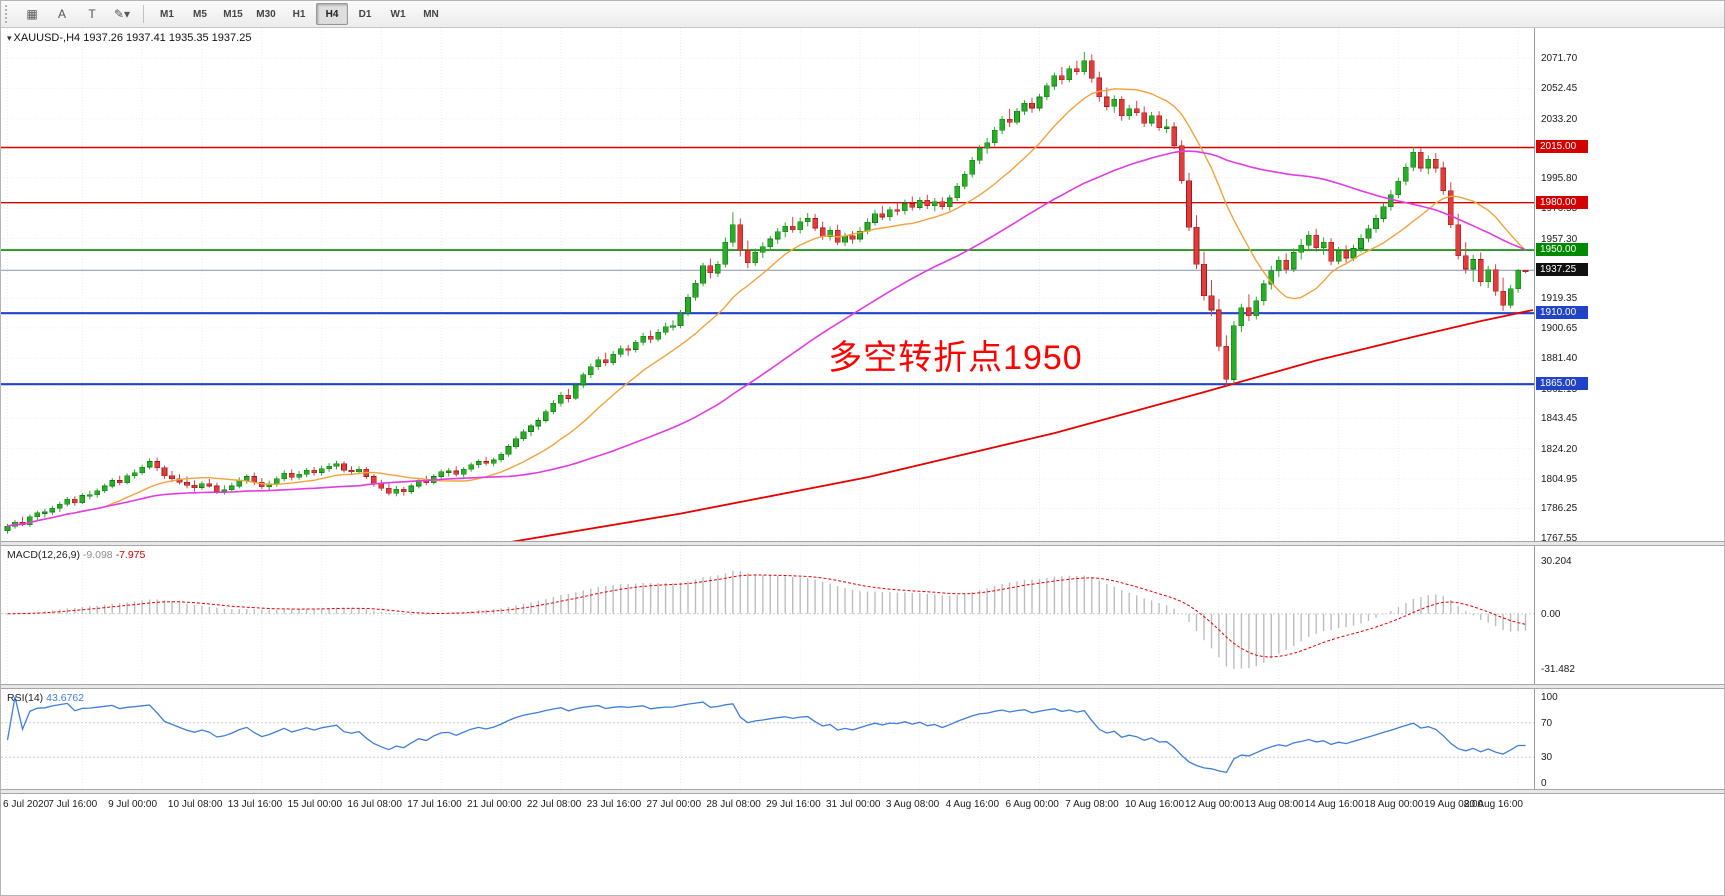  Describe the element at coordinates (365, 14) in the screenshot. I see `timeframe-d1: D1` at that location.